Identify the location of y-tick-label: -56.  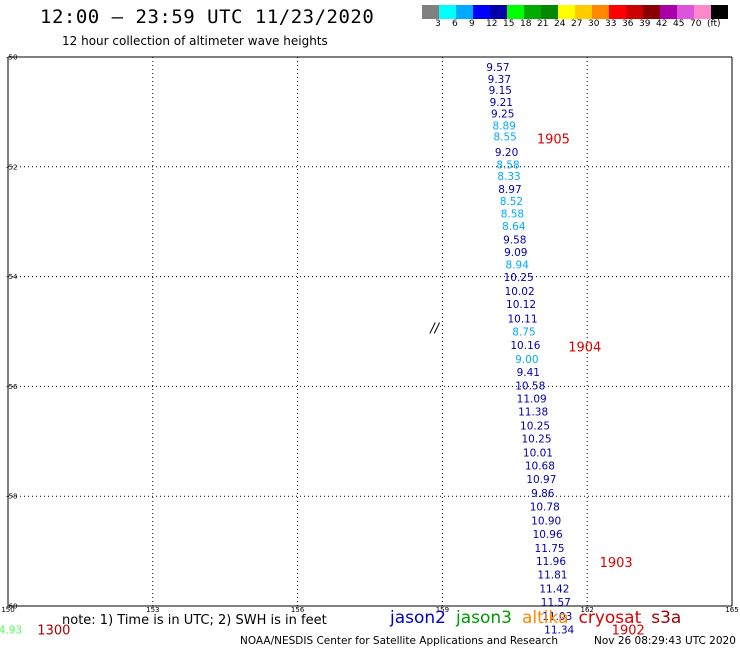
(12, 387).